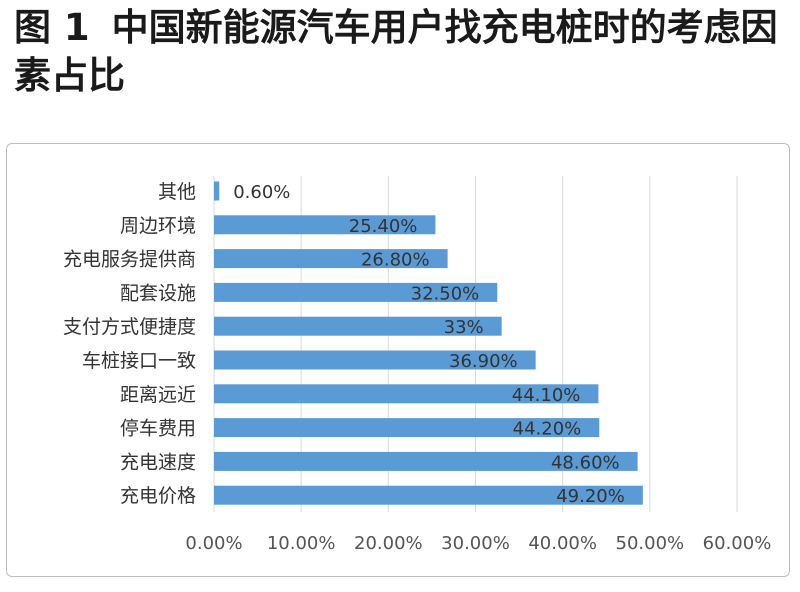 Image resolution: width=800 pixels, height=592 pixels. What do you see at coordinates (129, 260) in the screenshot?
I see `category-label: 充电服务提供商` at bounding box center [129, 260].